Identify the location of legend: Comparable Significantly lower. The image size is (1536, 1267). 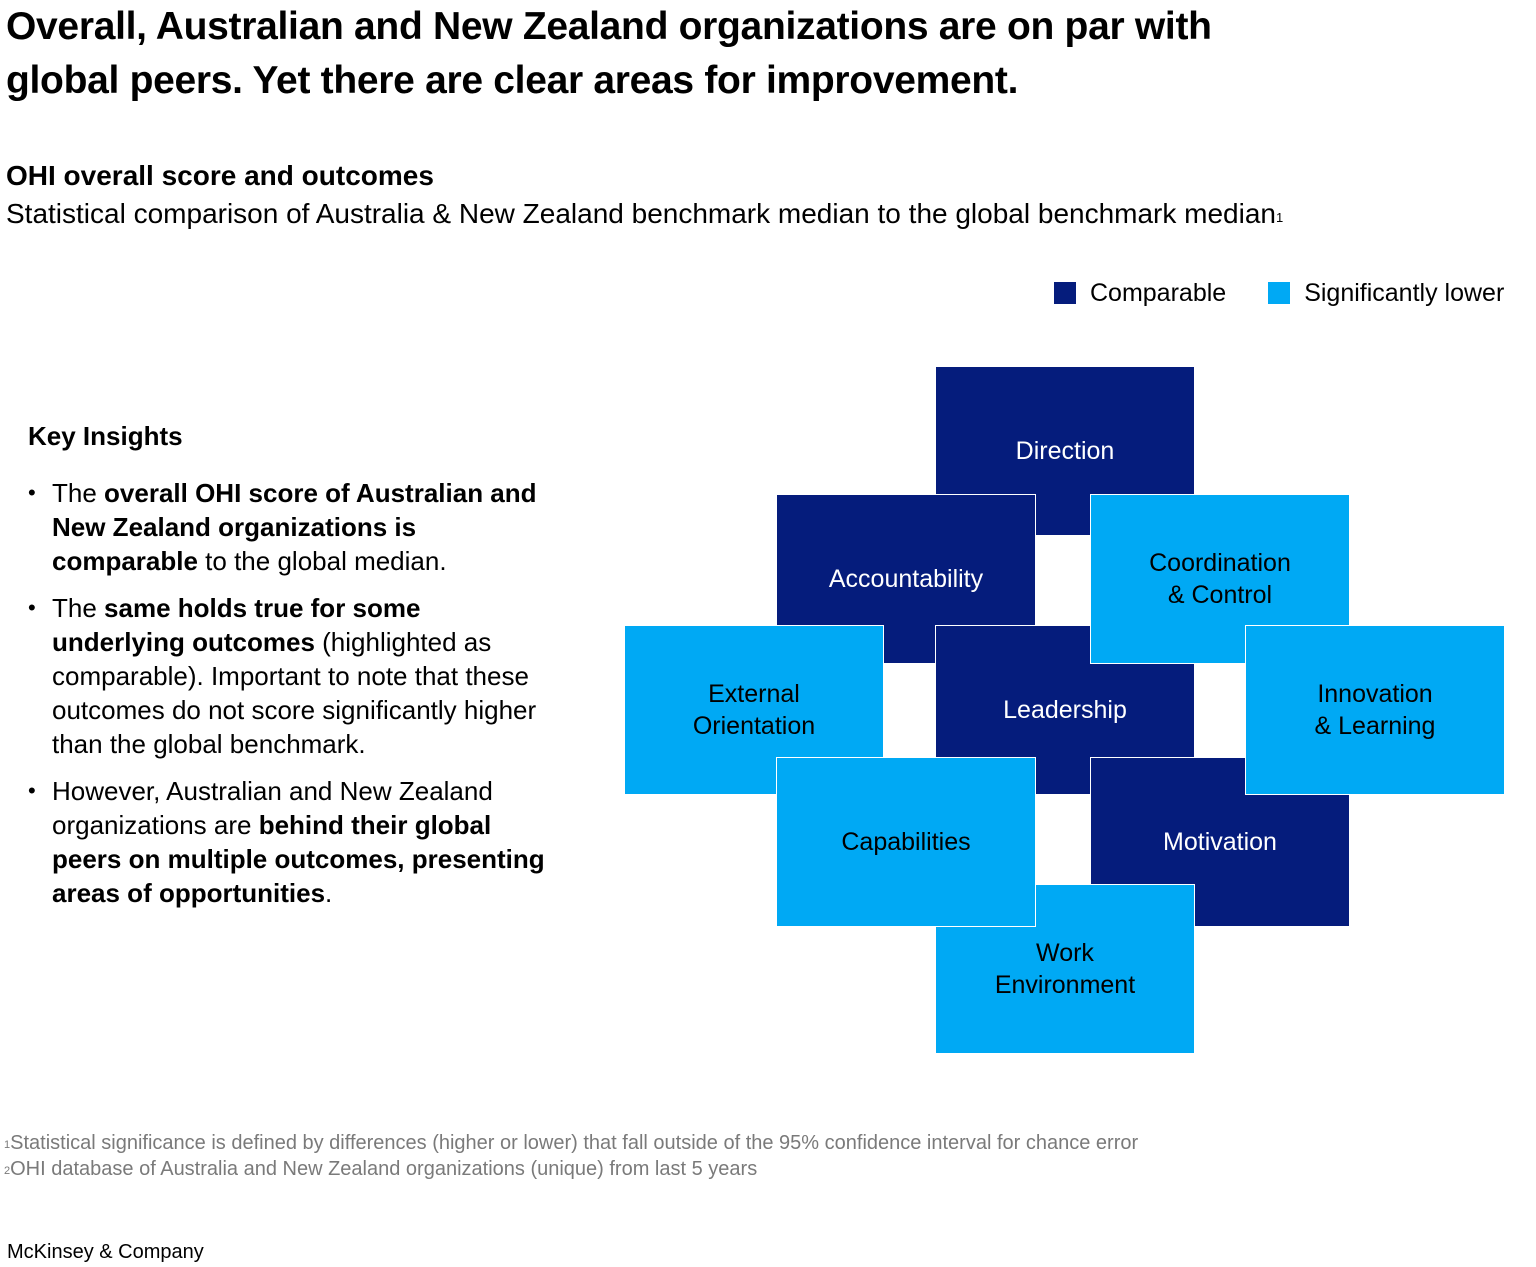
(1279, 293).